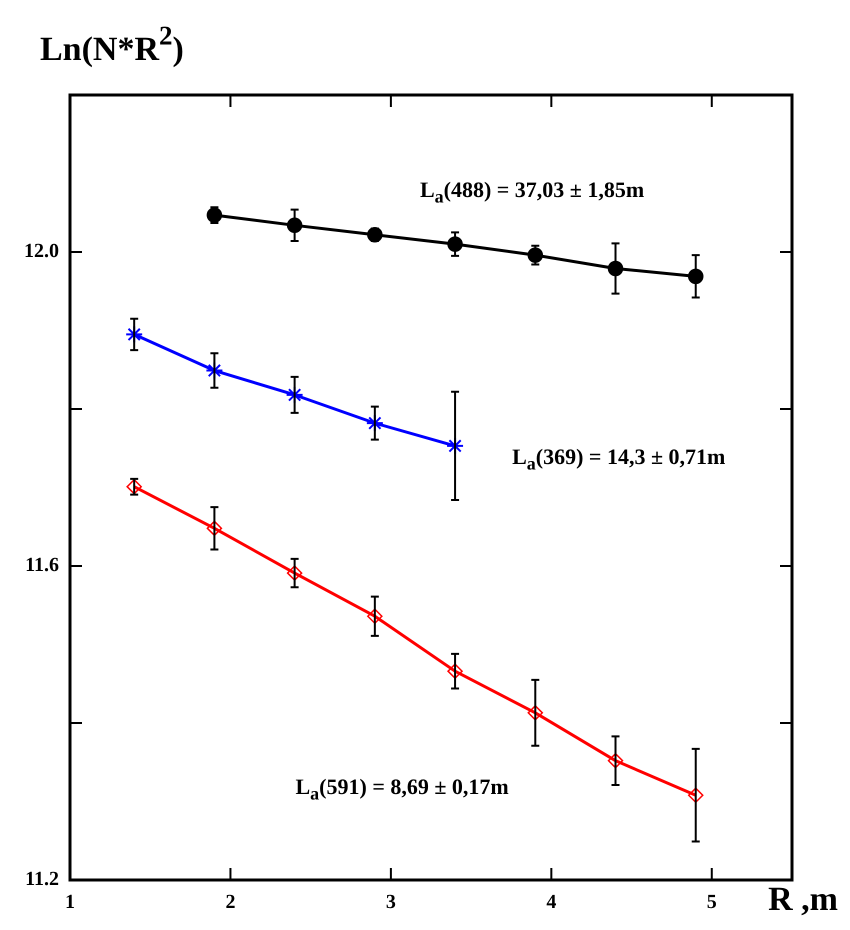  What do you see at coordinates (41, 251) in the screenshot?
I see `y-tick-label: 12.0` at bounding box center [41, 251].